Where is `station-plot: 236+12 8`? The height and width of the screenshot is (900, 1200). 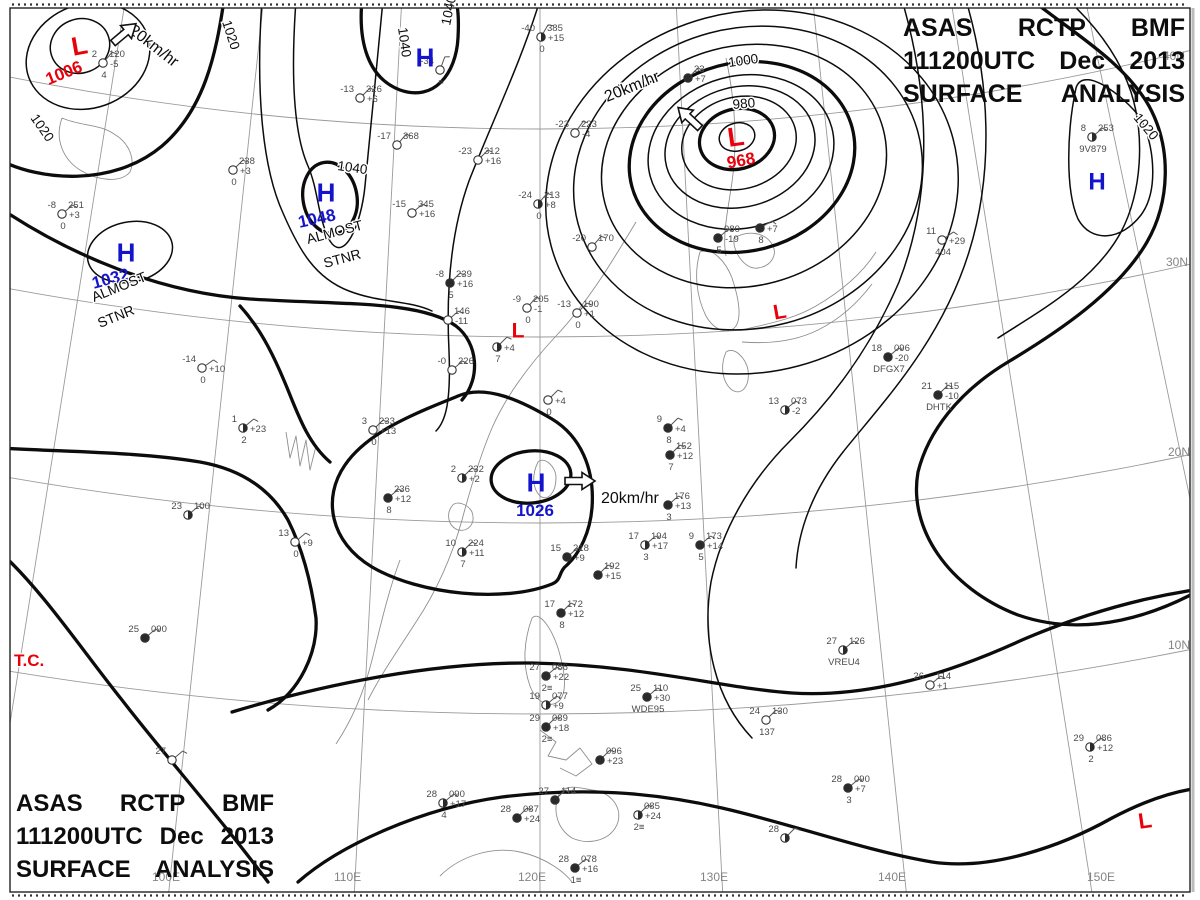 station-plot: 236+12 8 is located at coordinates (397, 500).